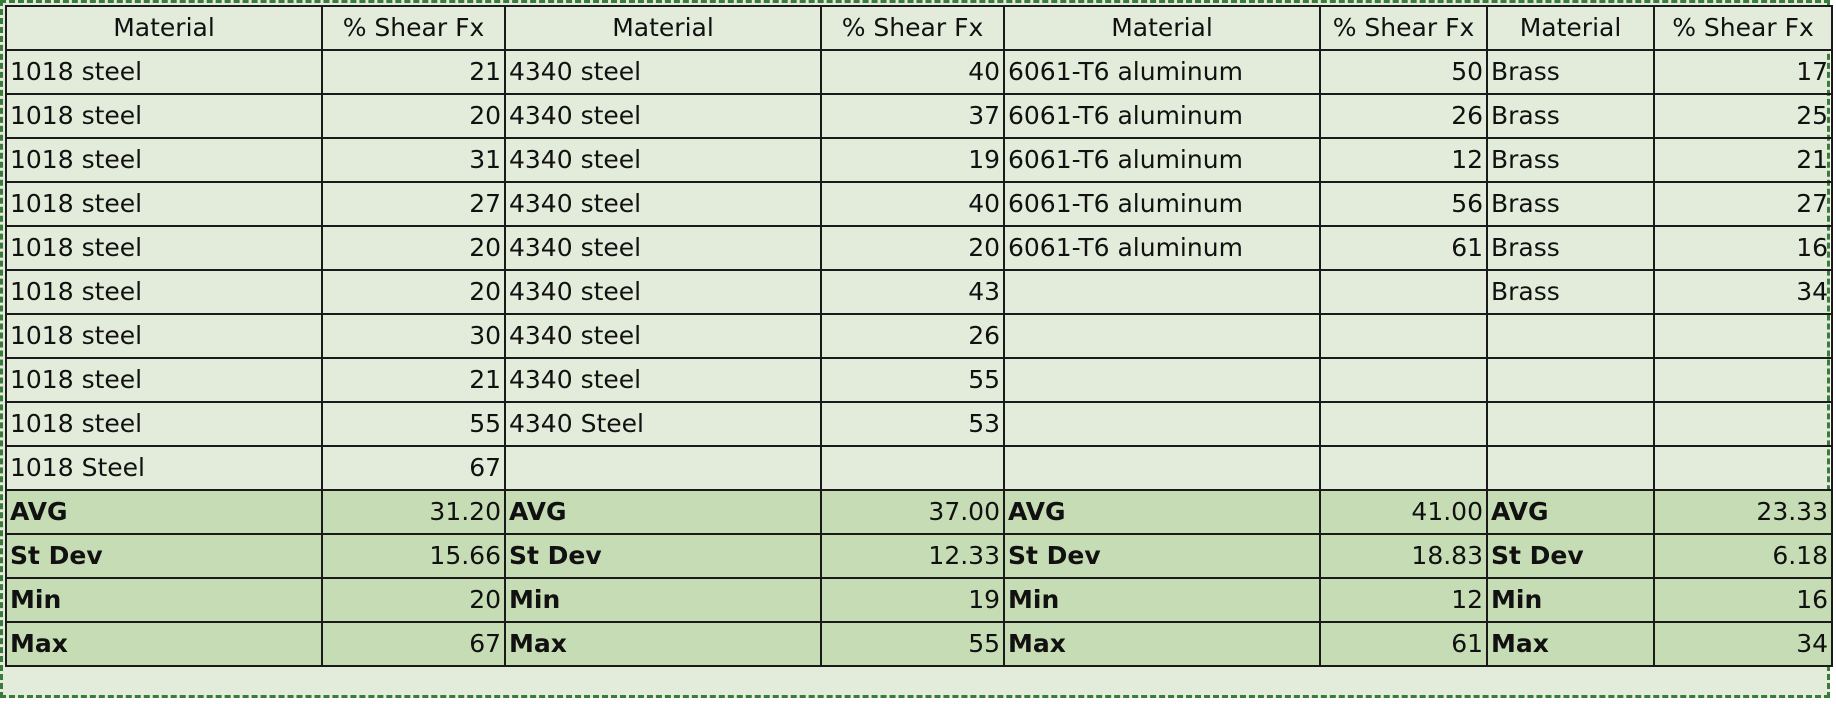 Image resolution: width=1836 pixels, height=704 pixels. What do you see at coordinates (912, 292) in the screenshot?
I see `cell-shear-2: 43` at bounding box center [912, 292].